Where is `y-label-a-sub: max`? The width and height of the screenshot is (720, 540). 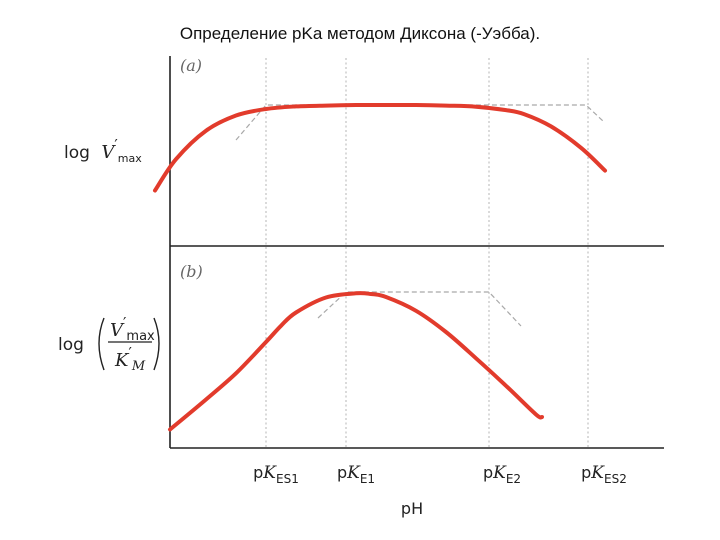 y-label-a-sub: max is located at coordinates (130, 158).